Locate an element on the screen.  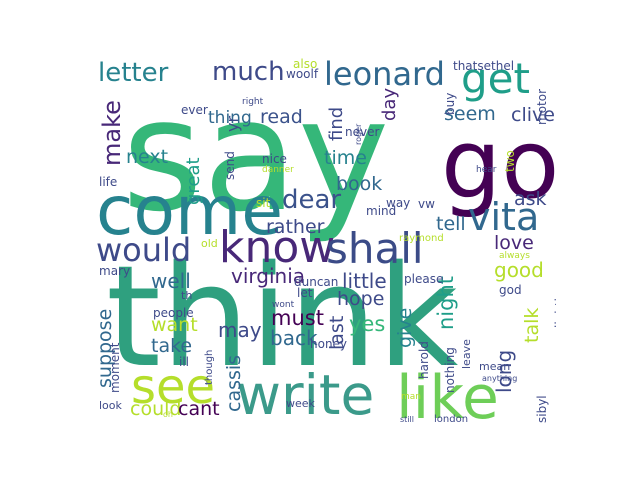
word-little: little is located at coordinates (364, 281).